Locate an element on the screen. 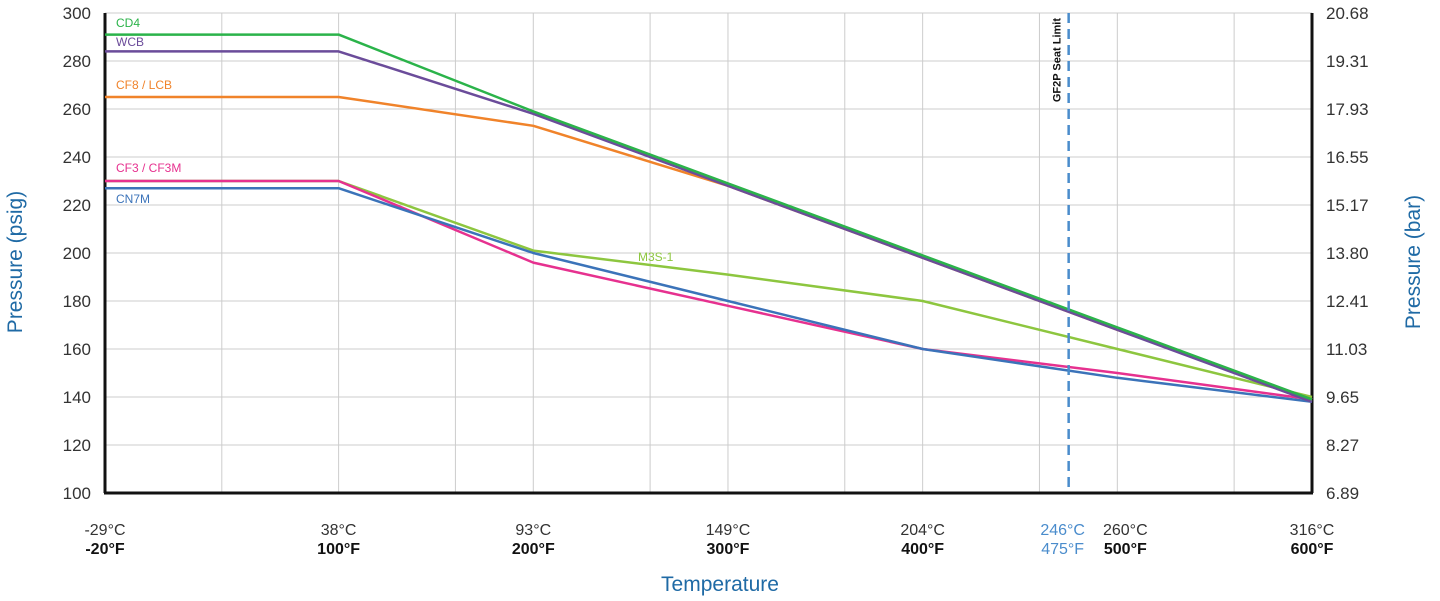 This screenshot has height=601, width=1440. x-tick-label-fahrenheit: 600°F is located at coordinates (1312, 549).